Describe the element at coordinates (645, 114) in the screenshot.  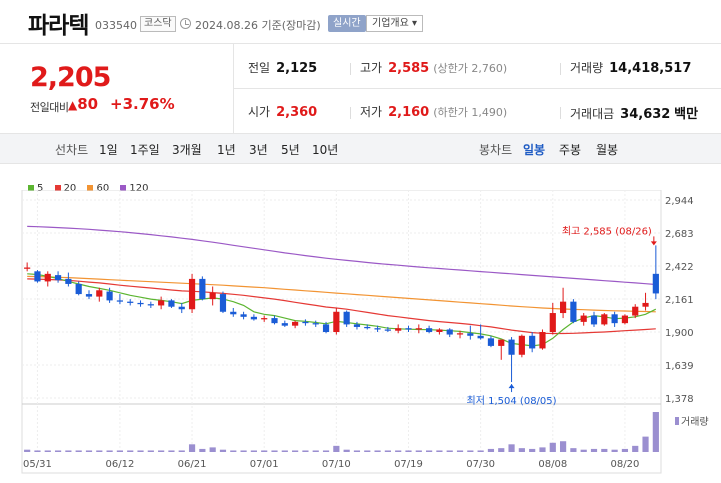
I see `stat-value: 34,632` at that location.